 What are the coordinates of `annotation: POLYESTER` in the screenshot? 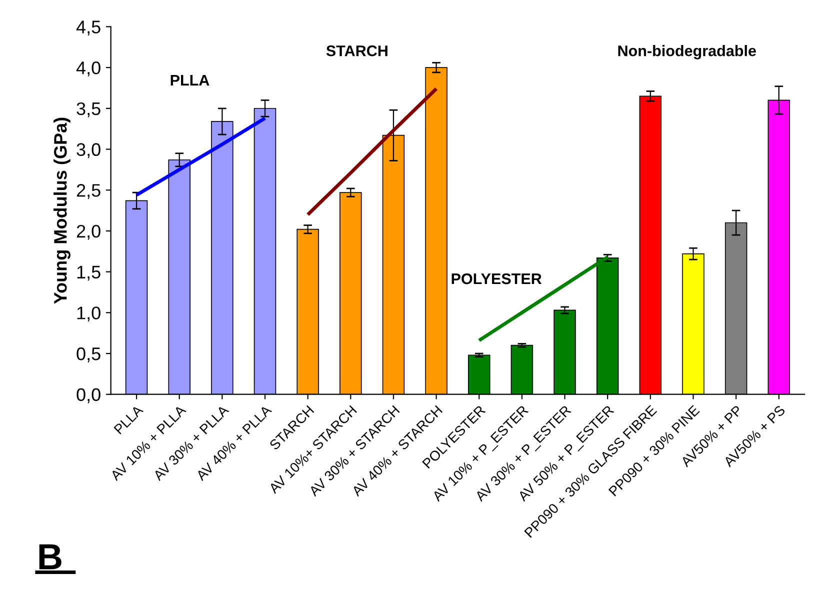 It's located at (497, 278).